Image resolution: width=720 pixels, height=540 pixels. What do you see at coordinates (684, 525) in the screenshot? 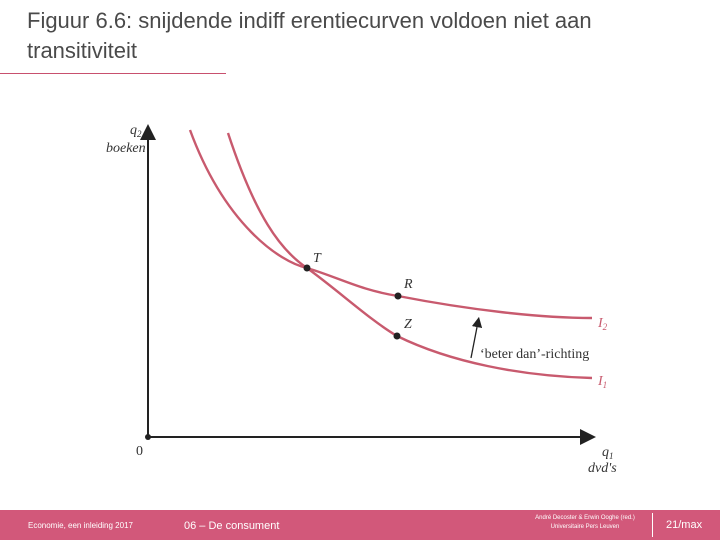
I see `footer-page: 21/max` at bounding box center [684, 525].